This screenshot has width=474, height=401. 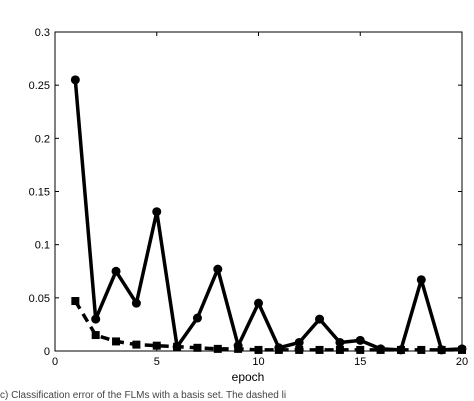 What do you see at coordinates (39, 193) in the screenshot?
I see `y-tick-label: 0.15` at bounding box center [39, 193].